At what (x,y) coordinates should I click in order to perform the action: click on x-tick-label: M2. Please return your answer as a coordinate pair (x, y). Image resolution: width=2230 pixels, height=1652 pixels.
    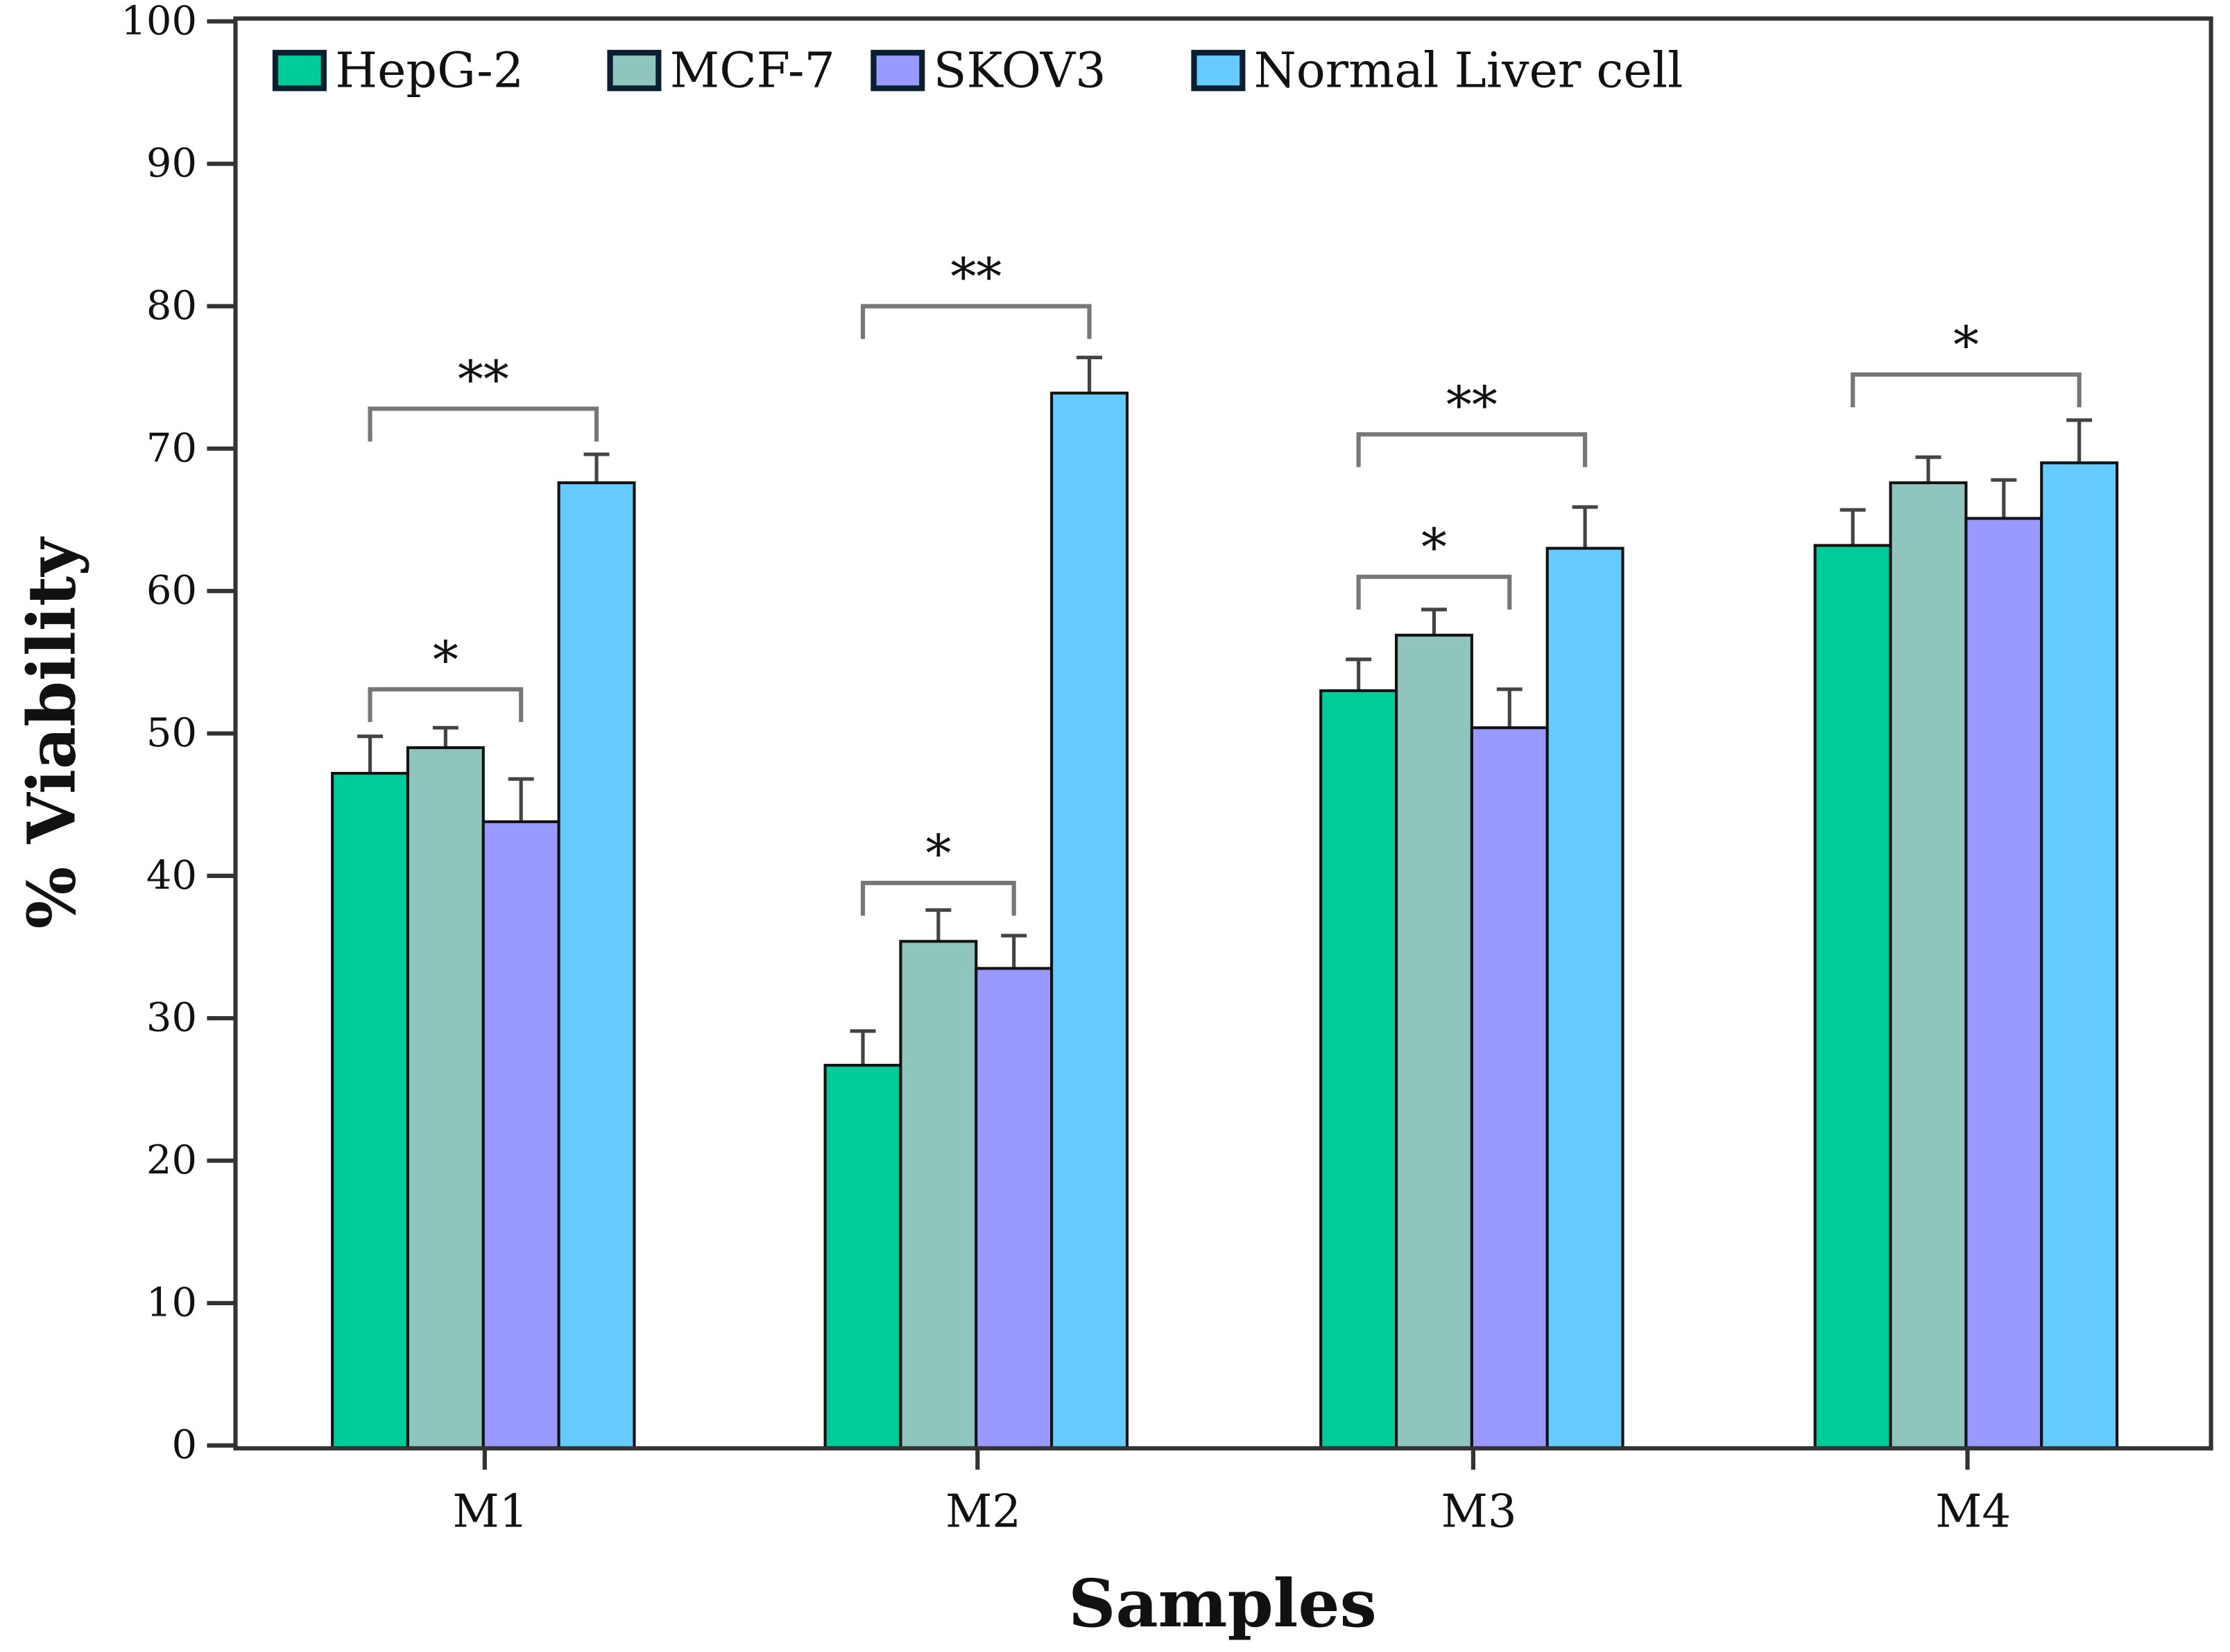
    Looking at the image, I should click on (983, 1512).